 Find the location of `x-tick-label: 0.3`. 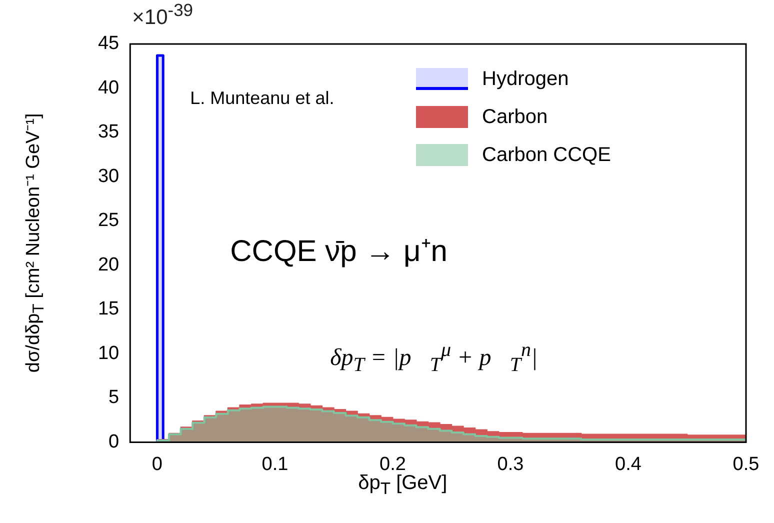

x-tick-label: 0.3 is located at coordinates (510, 464).